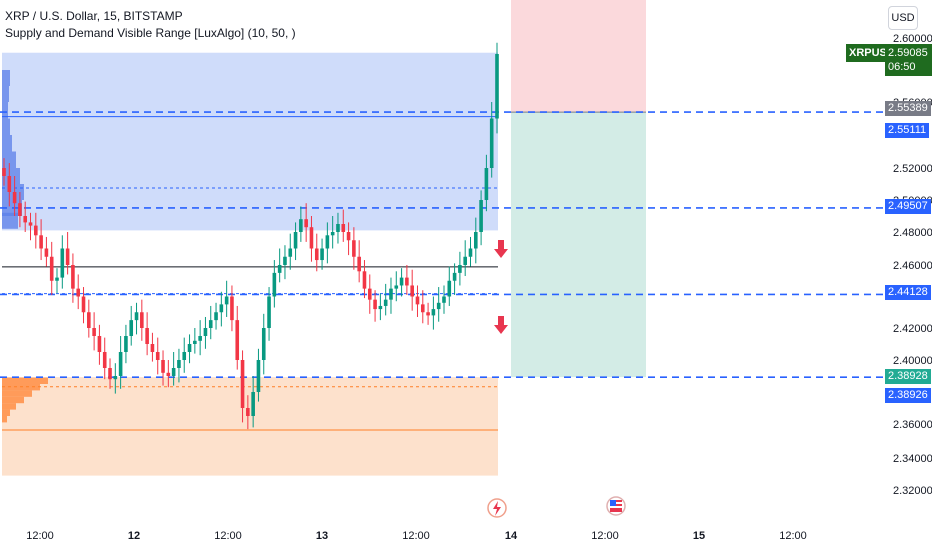  What do you see at coordinates (616, 506) in the screenshot?
I see `us-flag-icon` at bounding box center [616, 506].